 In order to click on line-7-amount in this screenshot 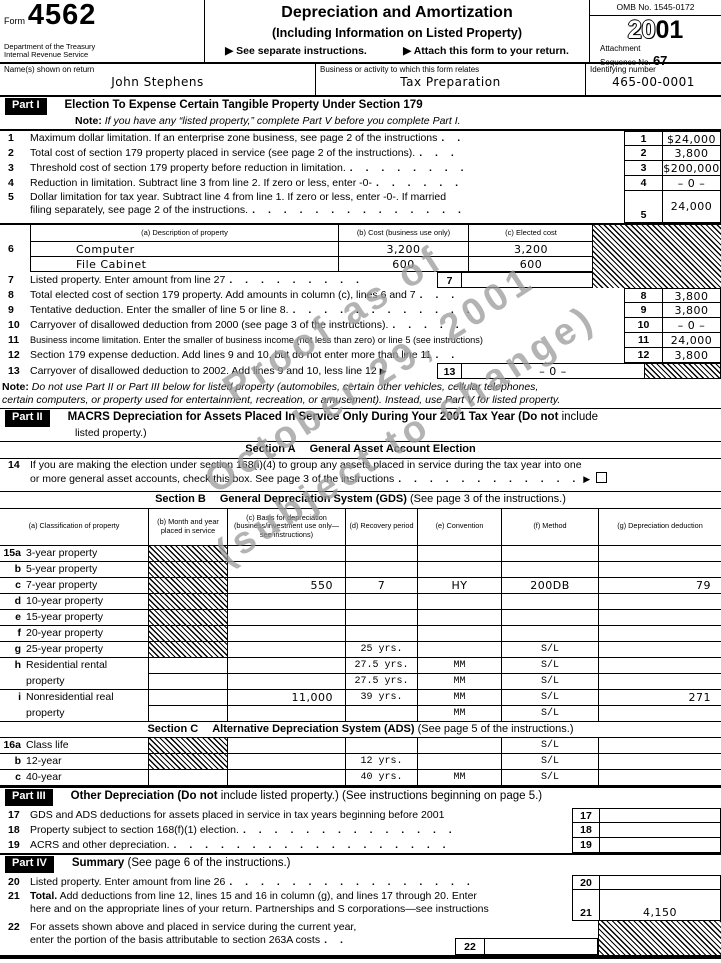, I will do `click(527, 279)`.